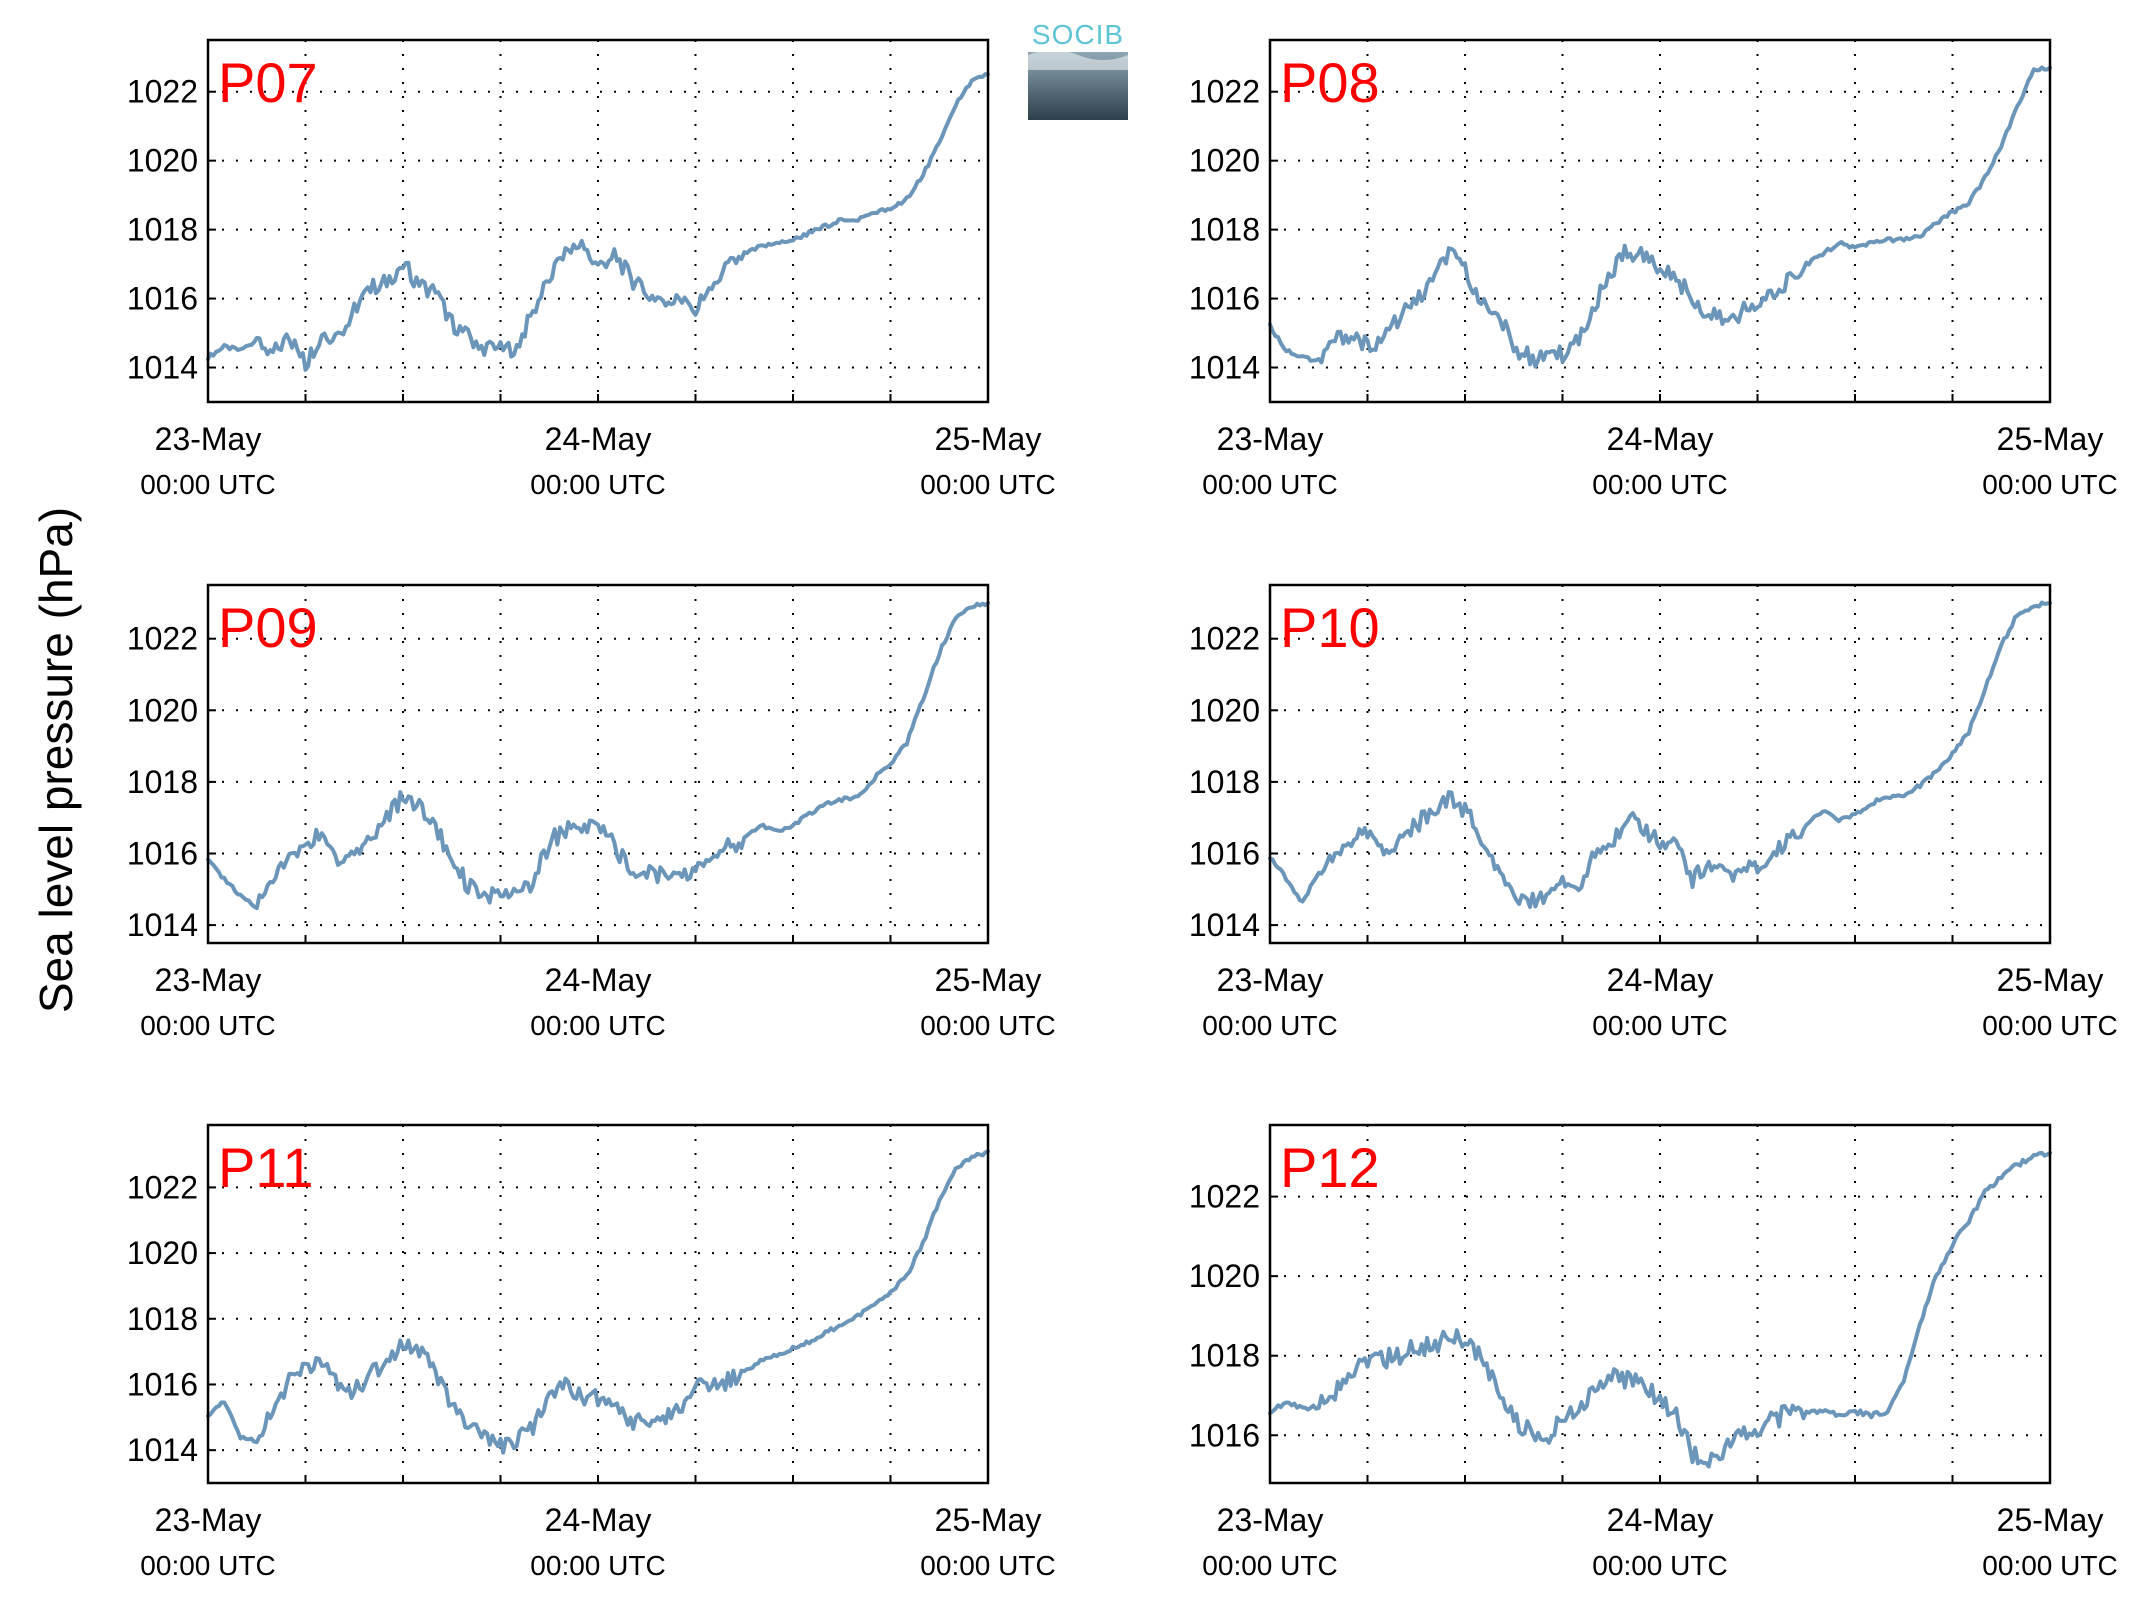 The image size is (2133, 1608). I want to click on y-axis-label: Sea level pressure (hPa), so click(56, 760).